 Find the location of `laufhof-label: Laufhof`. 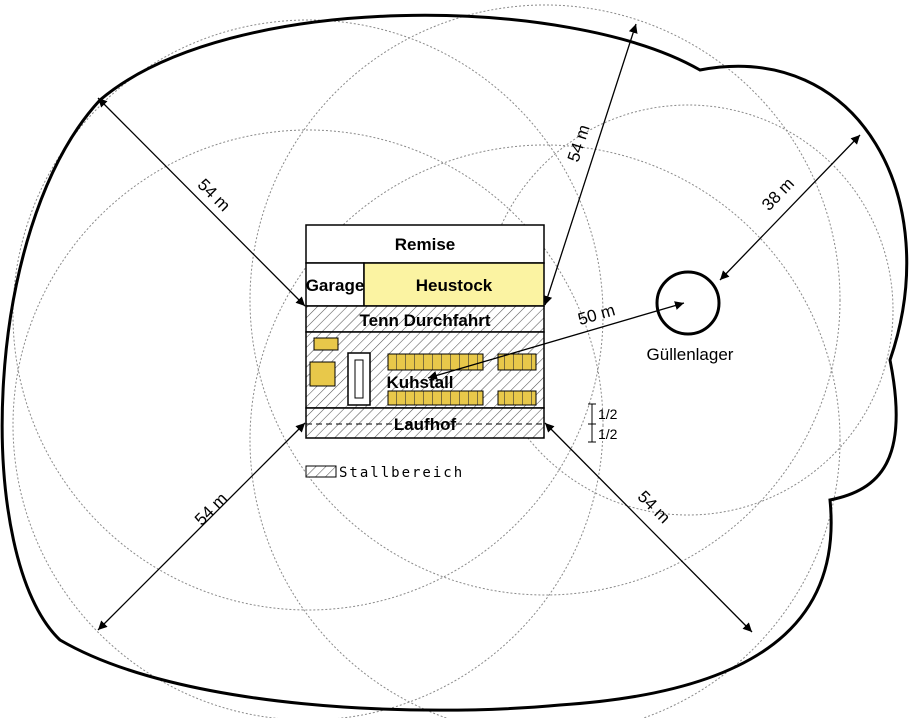

laufhof-label: Laufhof is located at coordinates (425, 424).